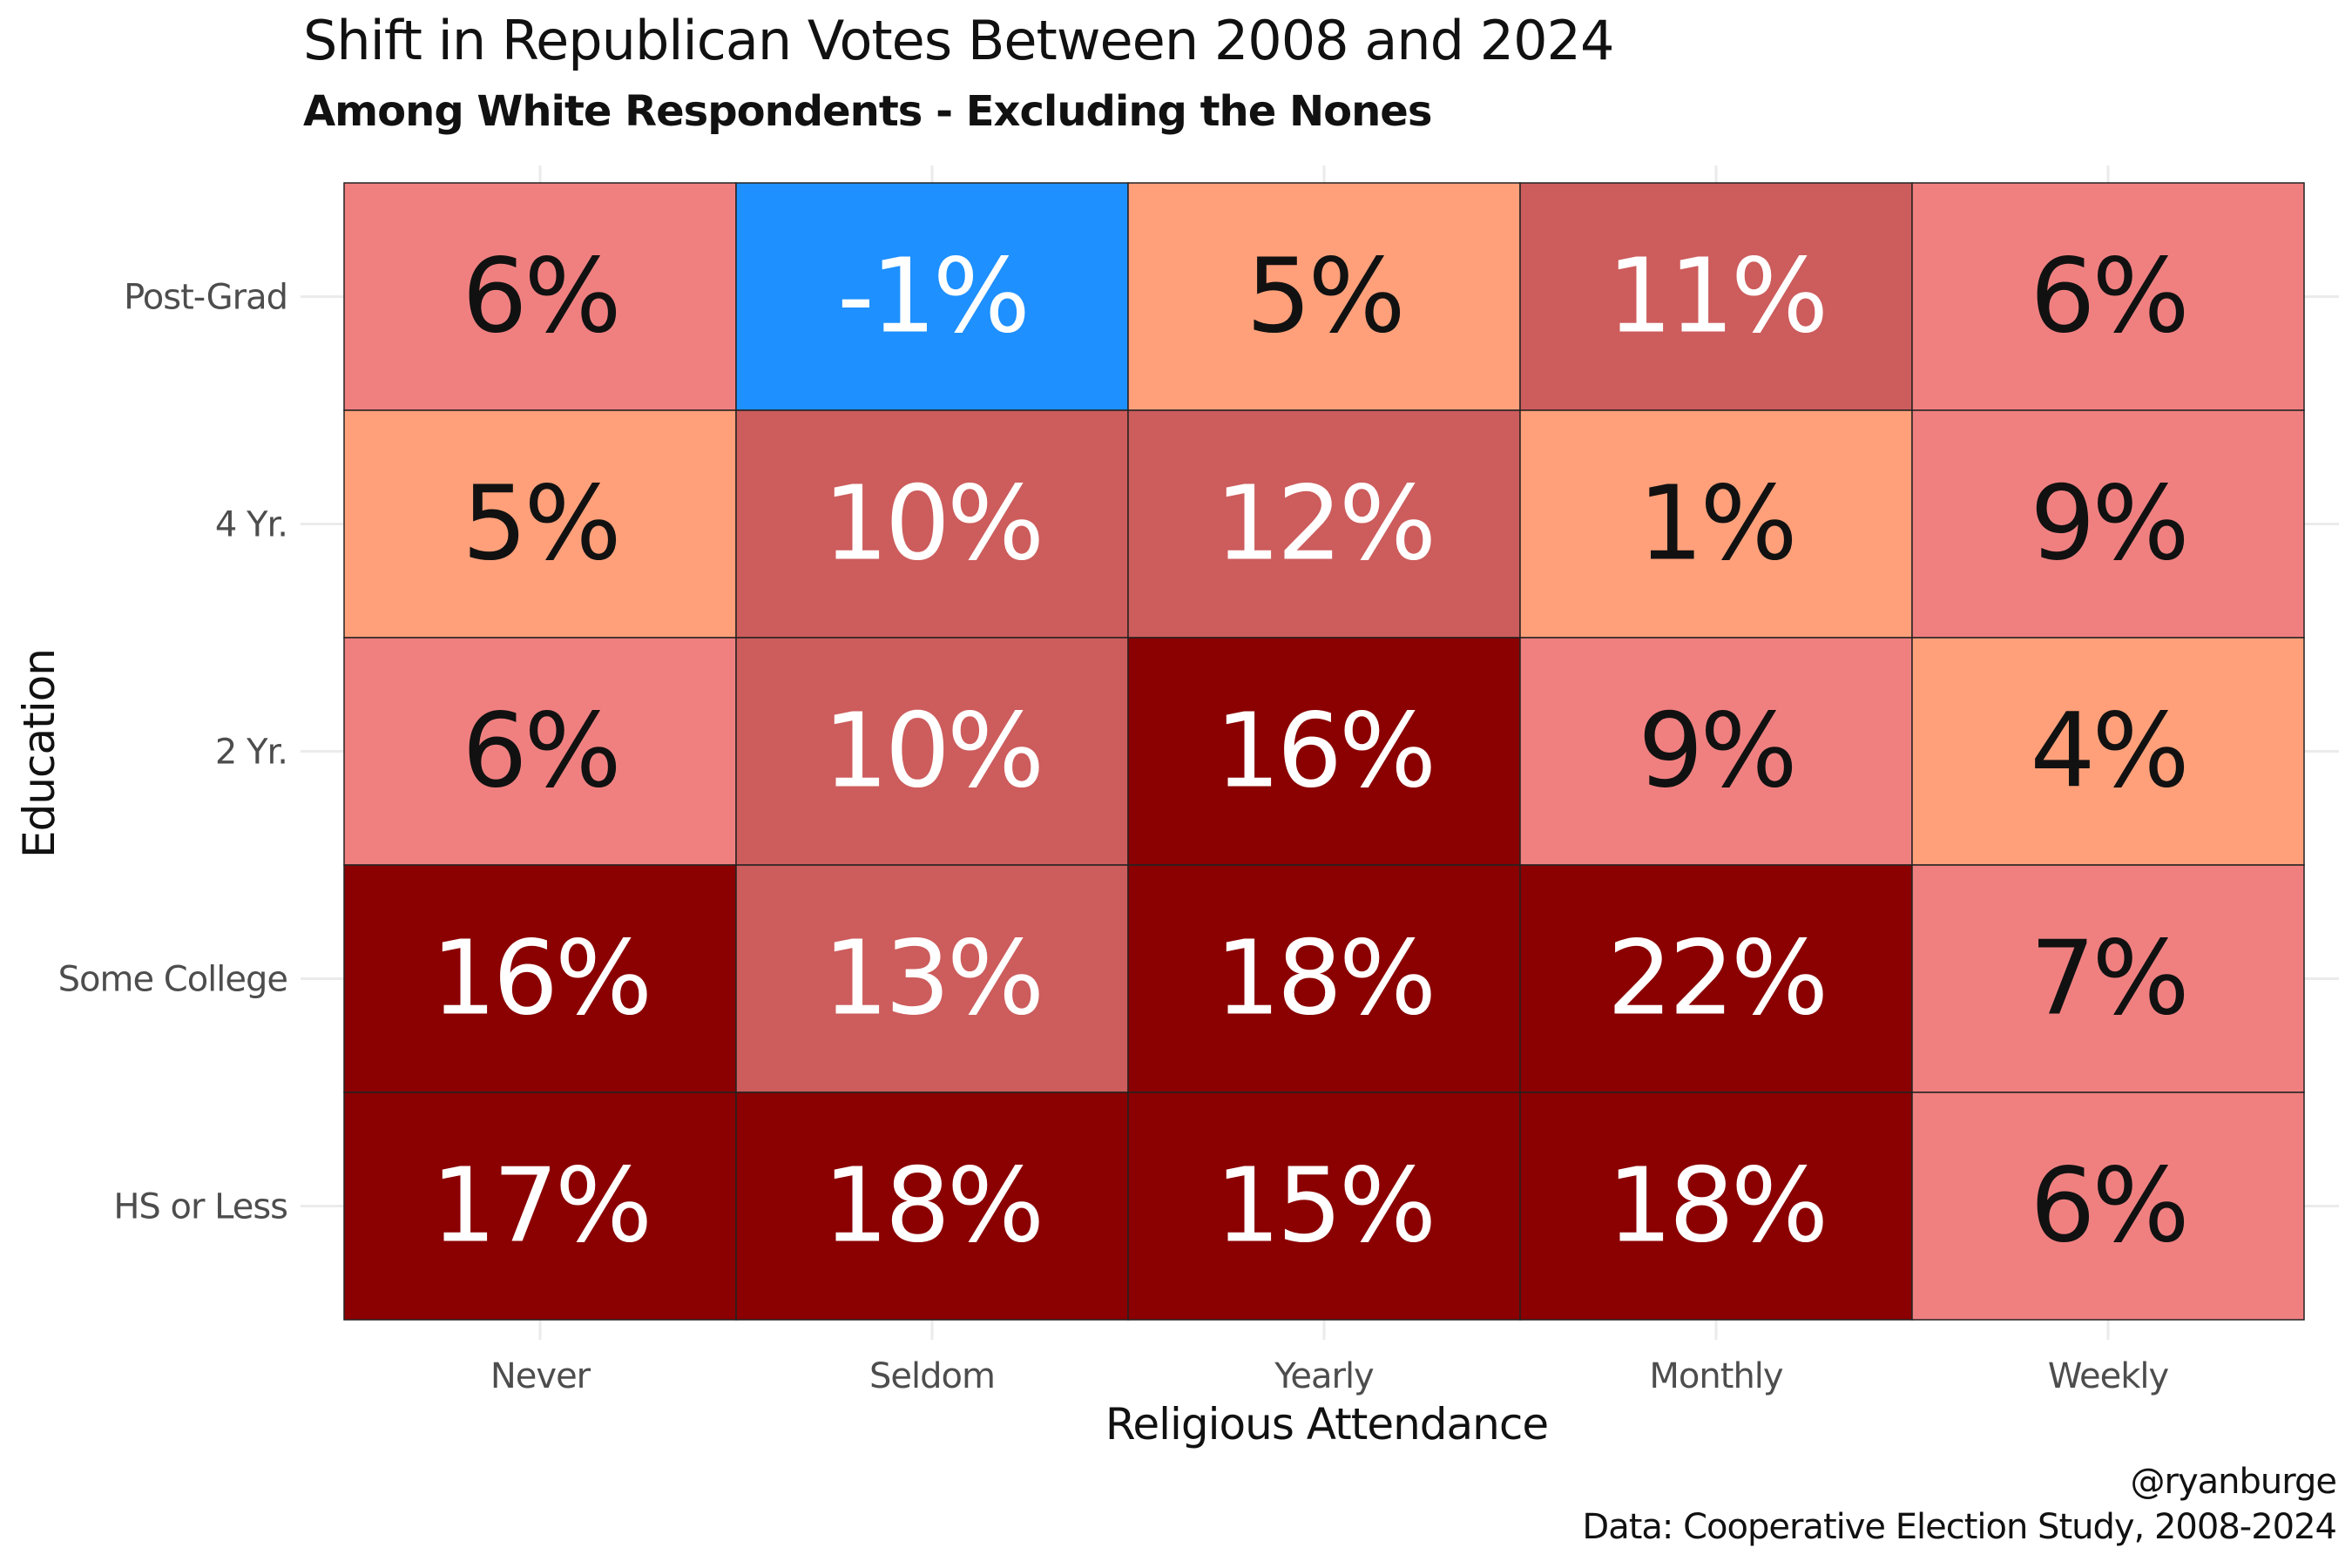 Image resolution: width=2352 pixels, height=1568 pixels. I want to click on cell-label-some-college-monthly: 22%, so click(1716, 978).